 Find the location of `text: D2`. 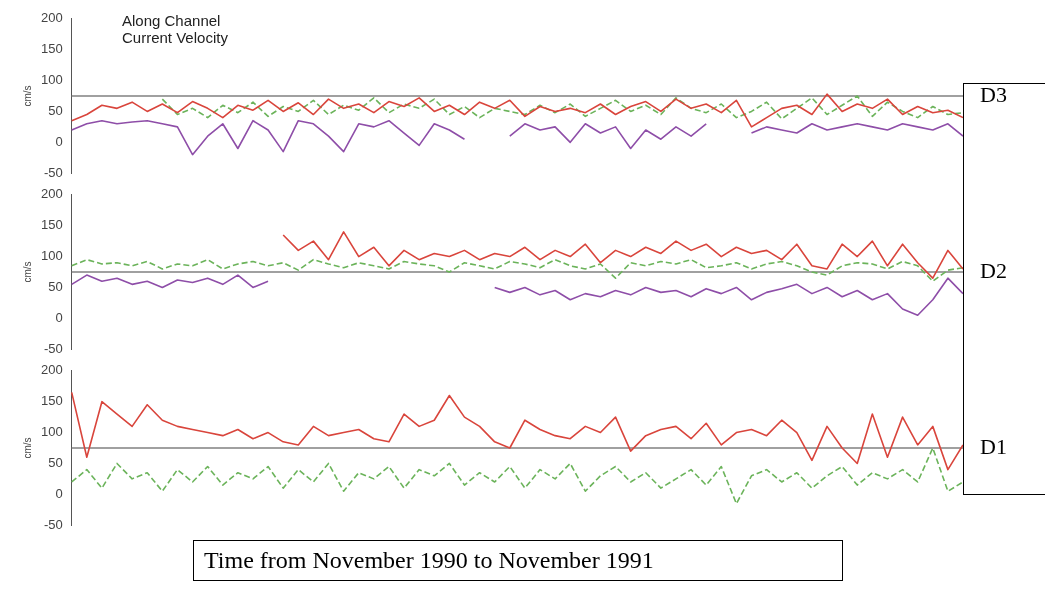

text: D2 is located at coordinates (993, 271).